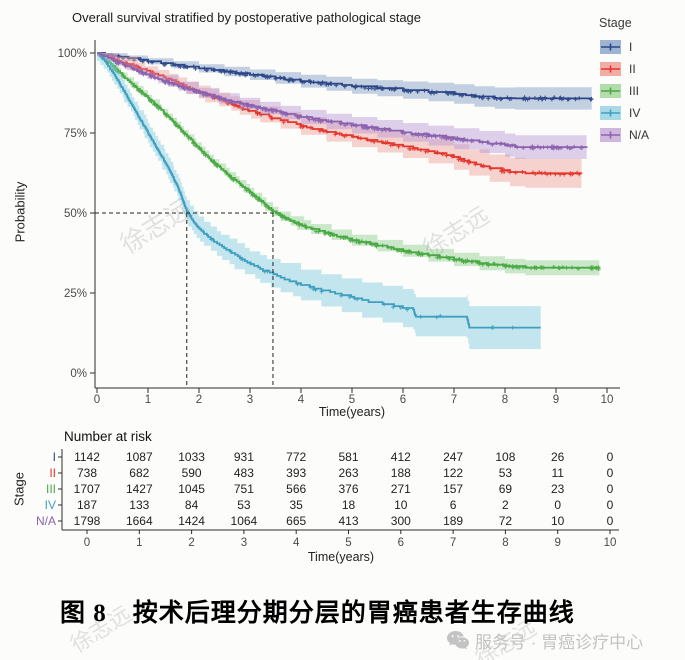 The width and height of the screenshot is (685, 660). Describe the element at coordinates (191, 489) in the screenshot. I see `risk-count: 1045` at that location.